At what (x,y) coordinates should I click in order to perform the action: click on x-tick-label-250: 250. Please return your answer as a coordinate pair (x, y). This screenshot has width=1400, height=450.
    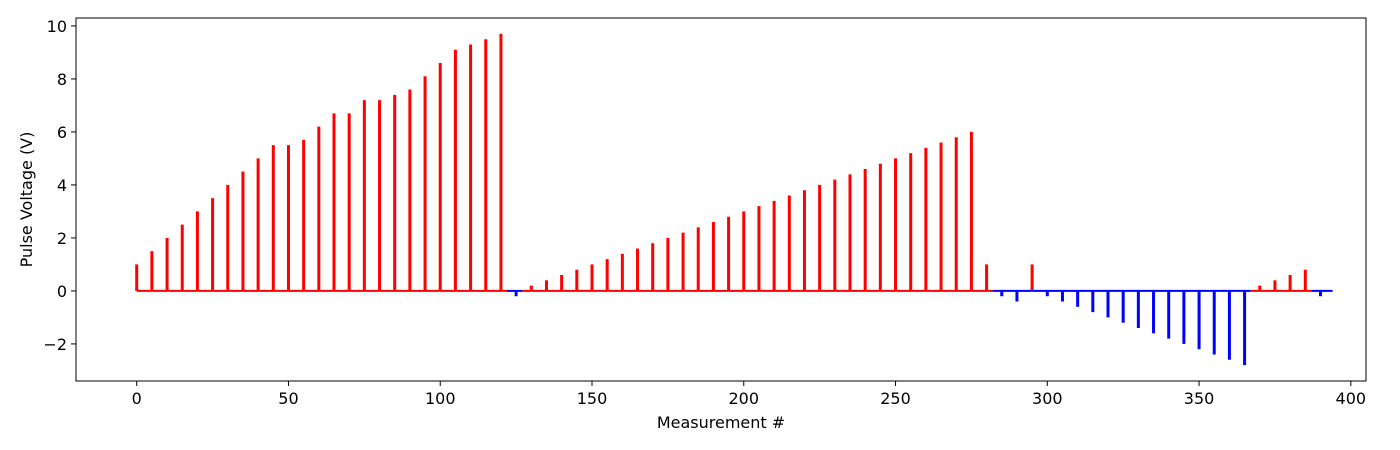
    Looking at the image, I should click on (895, 398).